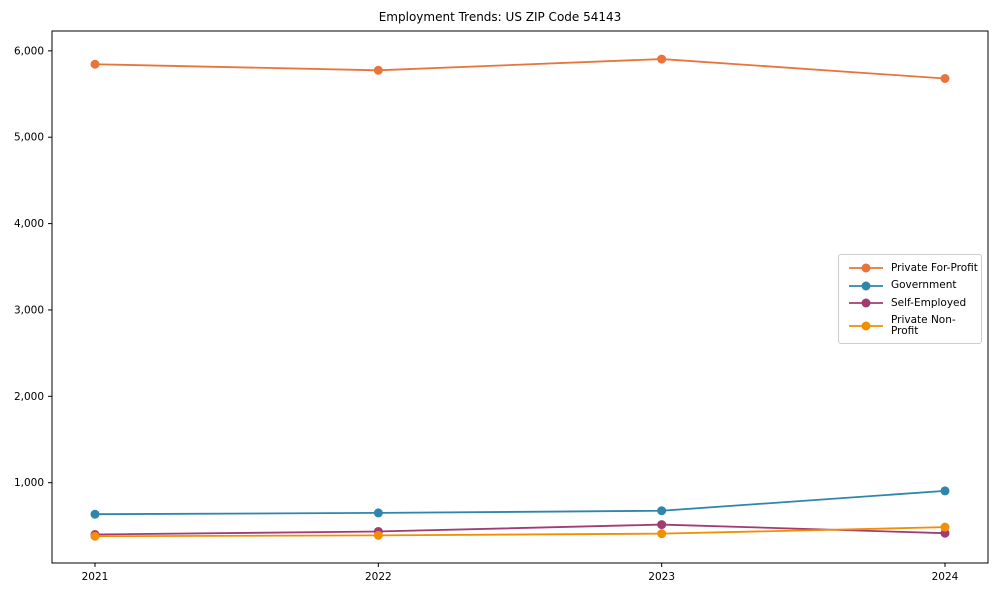 The width and height of the screenshot is (1000, 600). What do you see at coordinates (29, 397) in the screenshot?
I see `svg-text: 2,000` at bounding box center [29, 397].